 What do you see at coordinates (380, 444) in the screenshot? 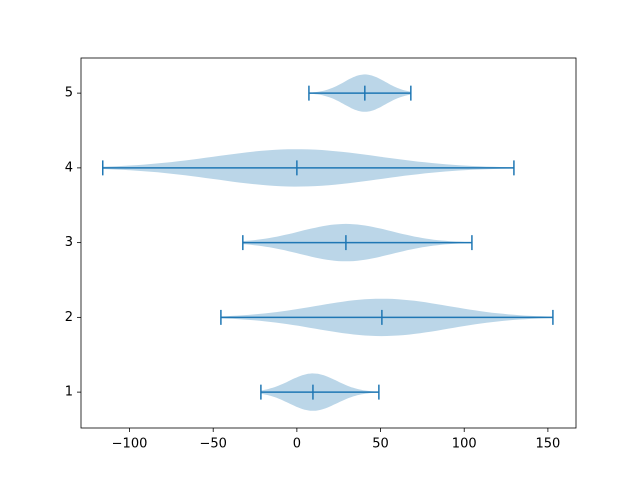
I see `x-tick-label: 50` at bounding box center [380, 444].